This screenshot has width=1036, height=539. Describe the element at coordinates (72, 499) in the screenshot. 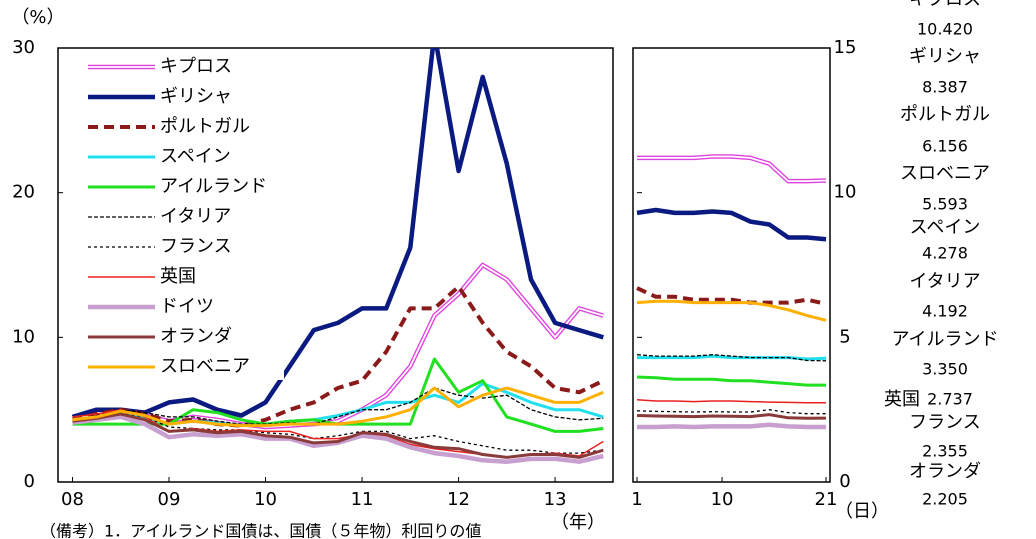

I see `x-tick-label: 08` at that location.